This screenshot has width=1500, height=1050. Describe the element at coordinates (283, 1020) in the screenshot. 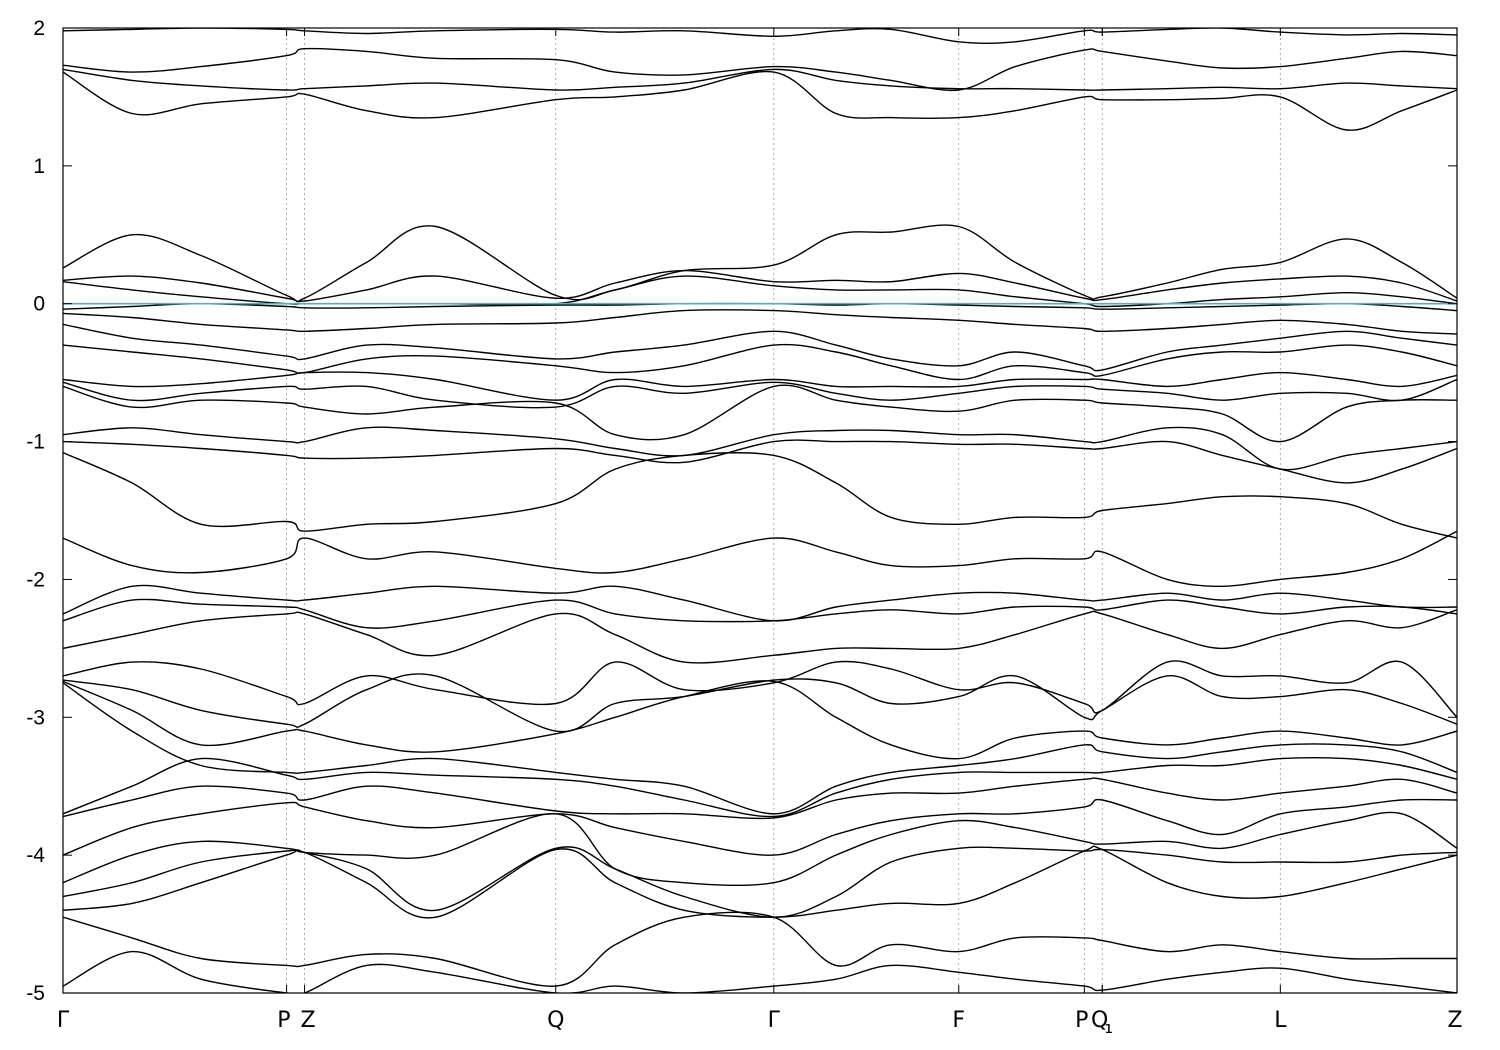

I see `kpoint-label-1: P` at that location.